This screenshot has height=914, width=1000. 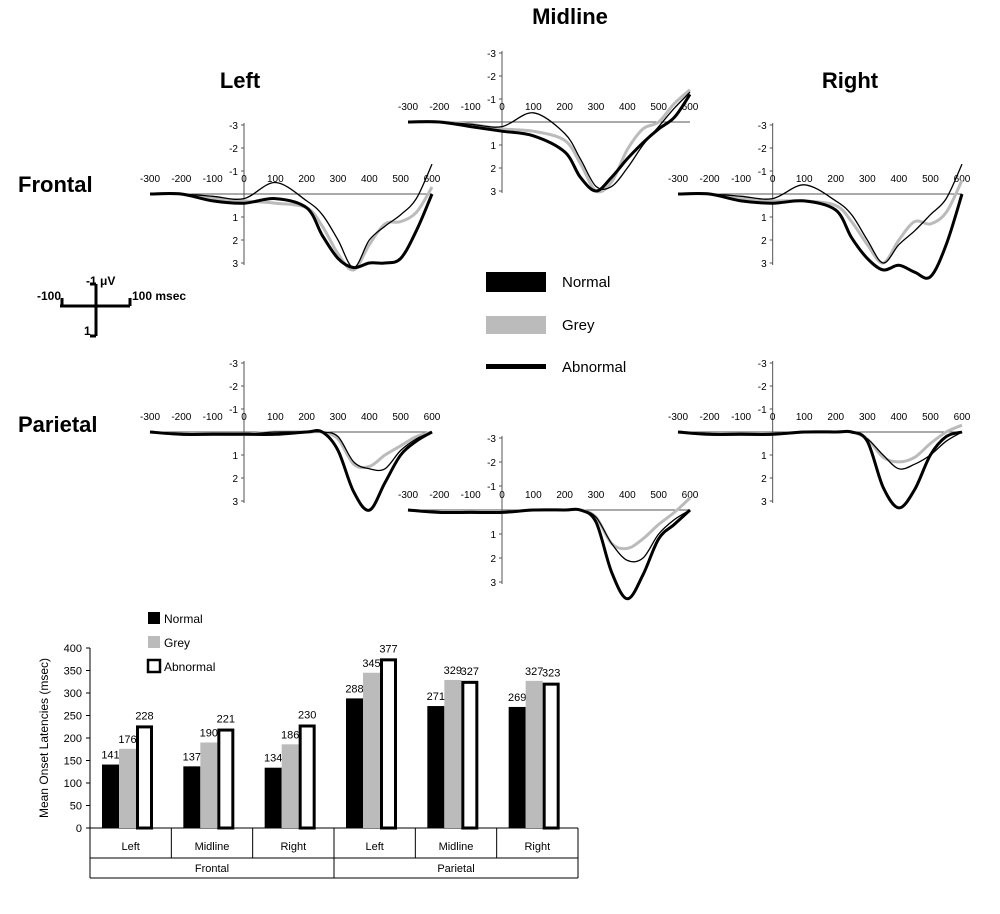 What do you see at coordinates (159, 296) in the screenshot?
I see `scale-ms-right: 100 msec` at bounding box center [159, 296].